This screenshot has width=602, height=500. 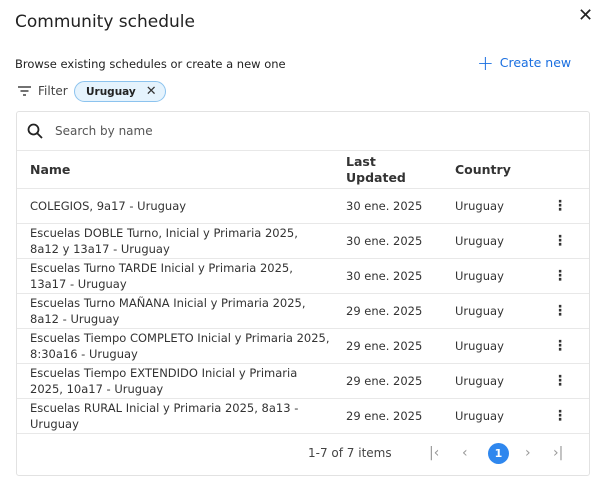 What do you see at coordinates (498, 453) in the screenshot?
I see `page-1-button: 1` at bounding box center [498, 453].